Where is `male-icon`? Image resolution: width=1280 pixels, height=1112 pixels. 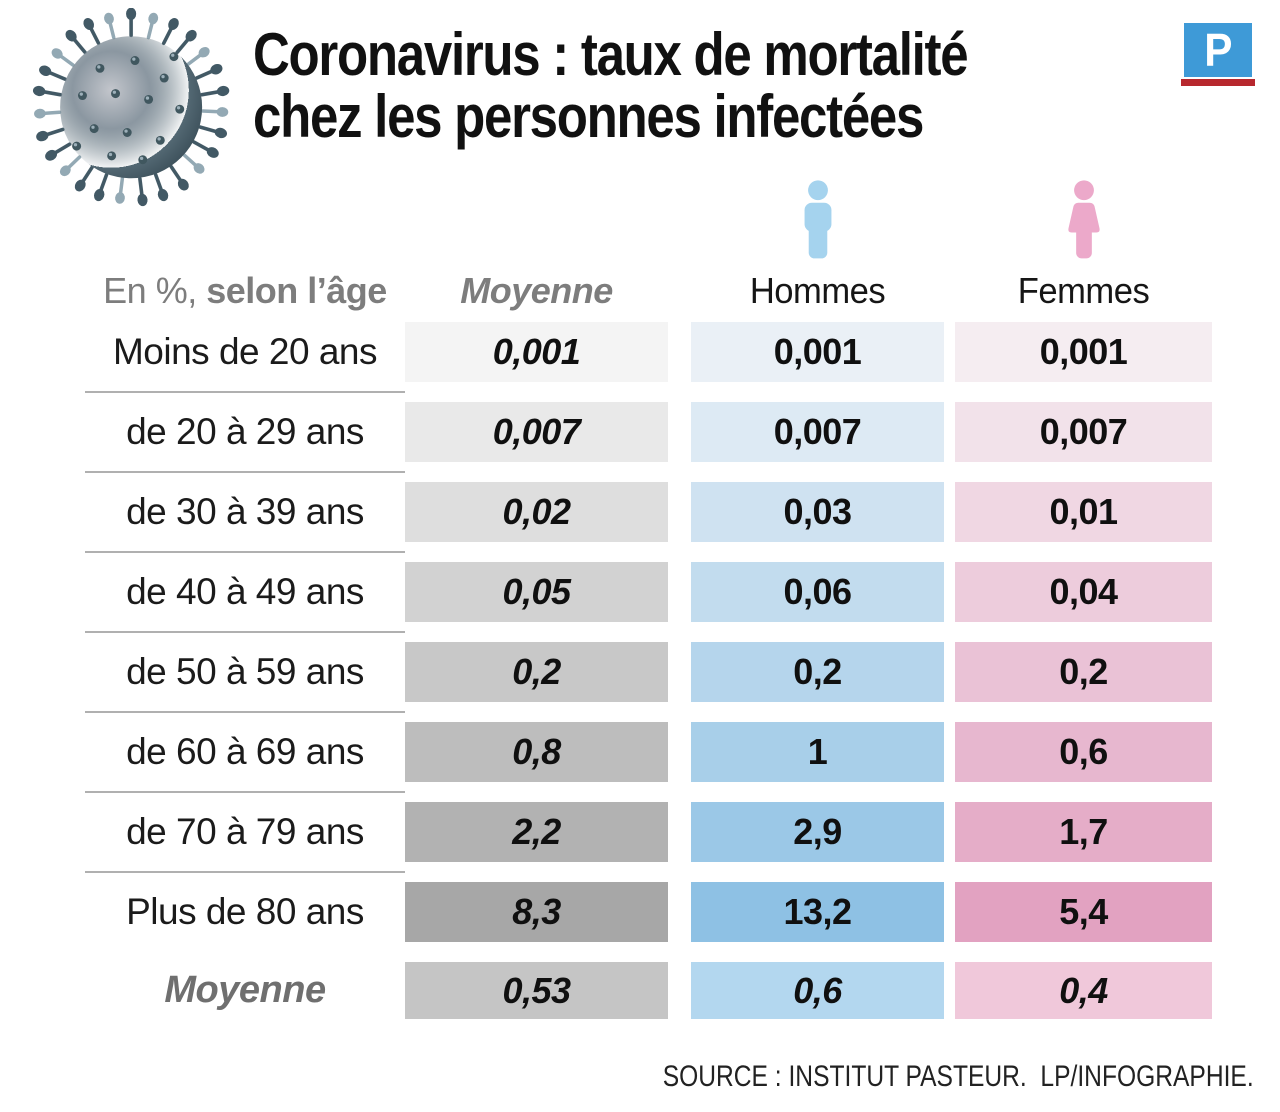
male-icon is located at coordinates (817, 219).